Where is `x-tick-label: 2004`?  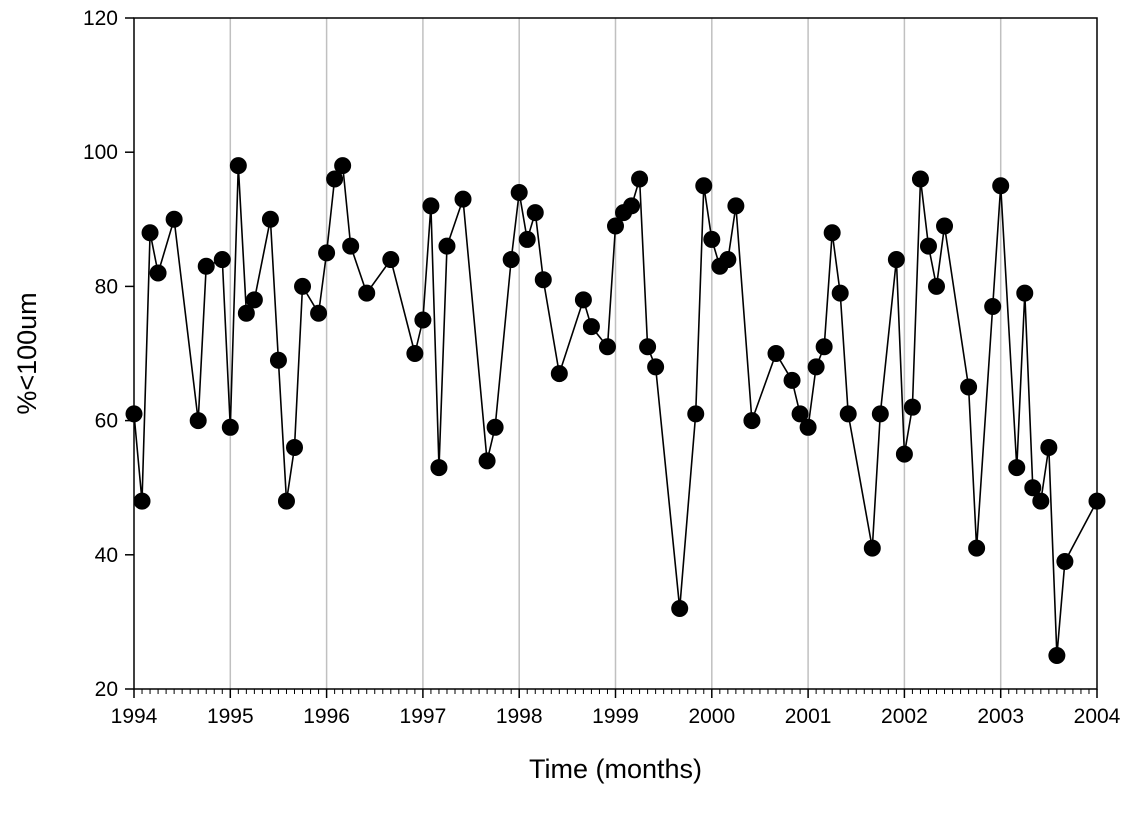
x-tick-label: 2004 is located at coordinates (1097, 716).